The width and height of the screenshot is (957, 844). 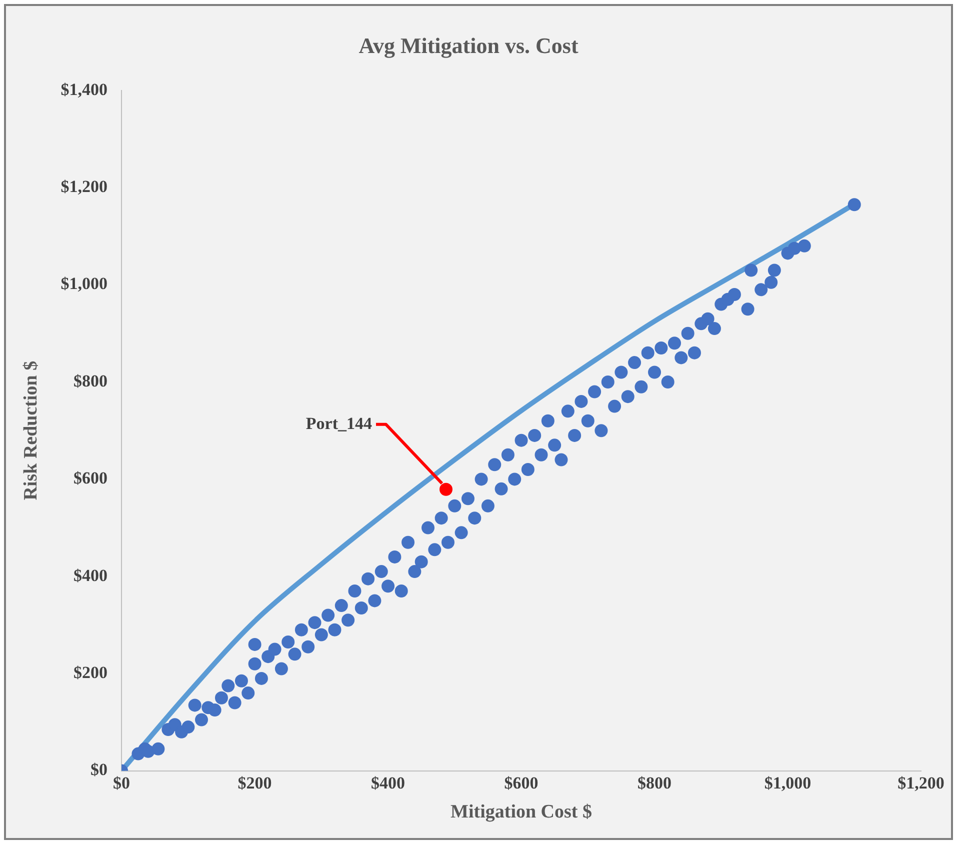 I want to click on x-tick-label: $200, so click(x=255, y=782).